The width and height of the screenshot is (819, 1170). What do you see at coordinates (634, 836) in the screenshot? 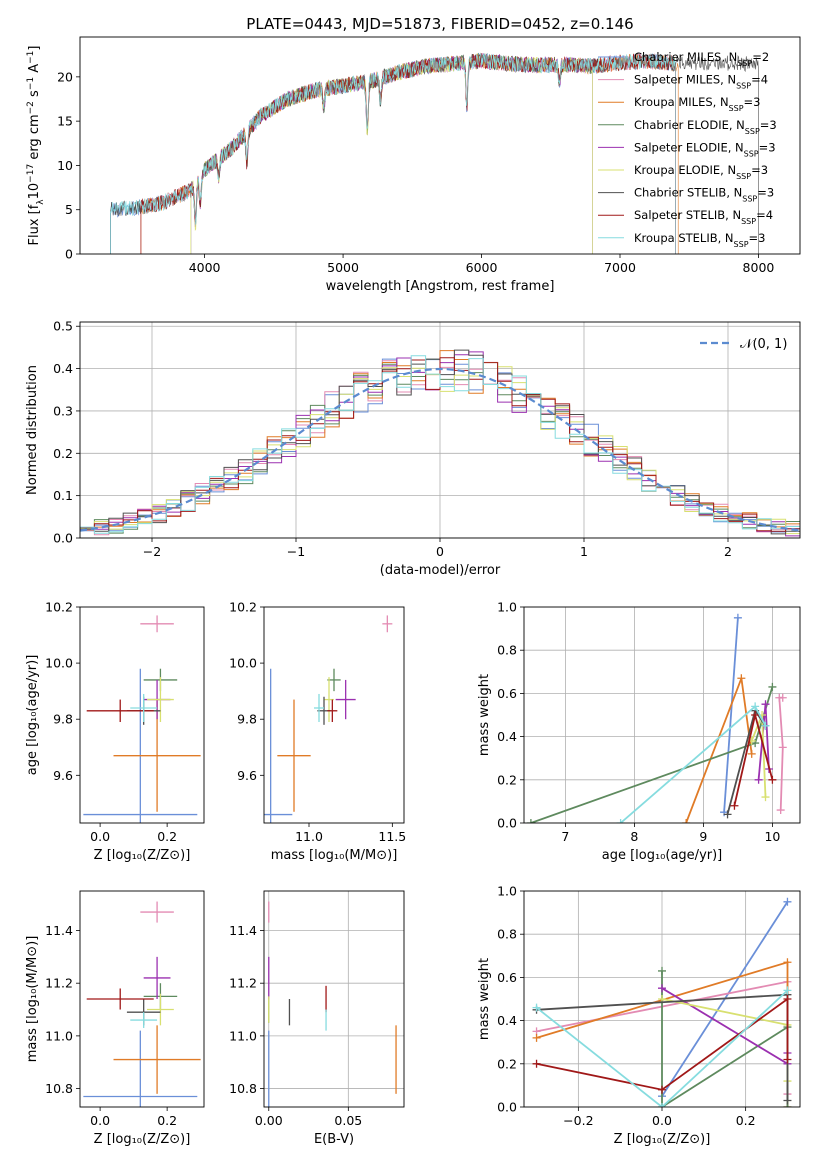
I see `x-tick-label: 8` at bounding box center [634, 836].